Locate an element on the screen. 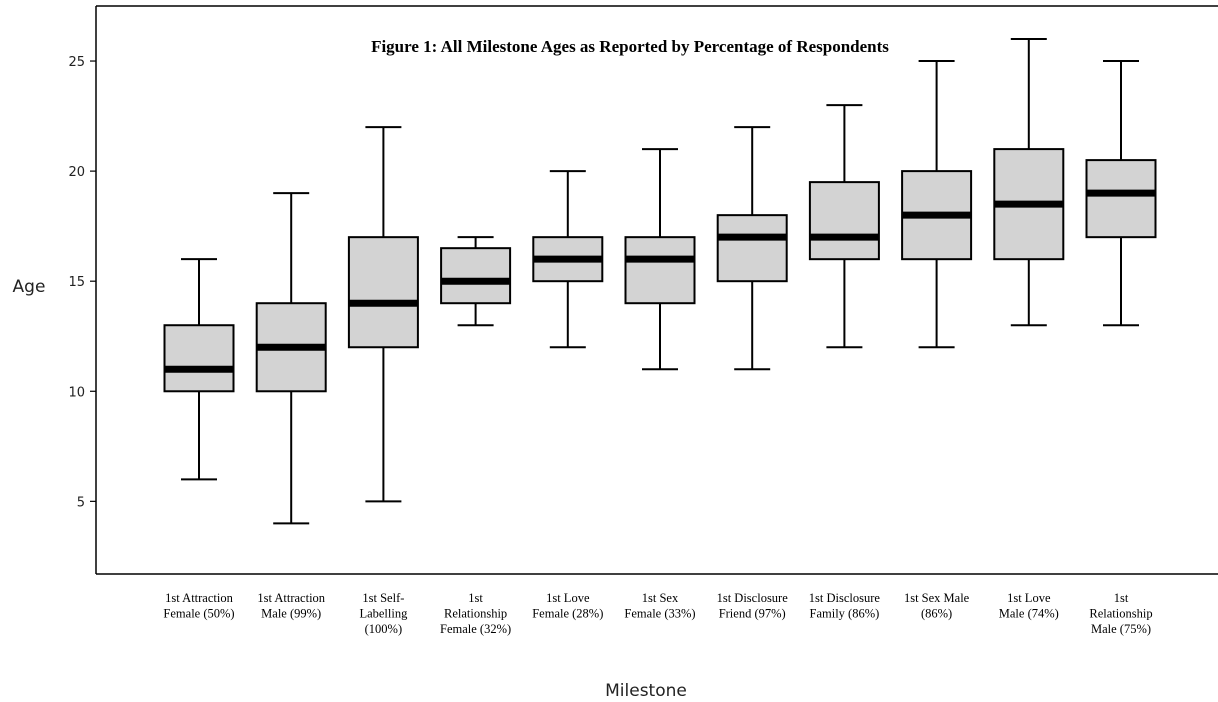 This screenshot has height=702, width=1218. x-category-label: 1st Disclosure Family (86%) is located at coordinates (845, 606).